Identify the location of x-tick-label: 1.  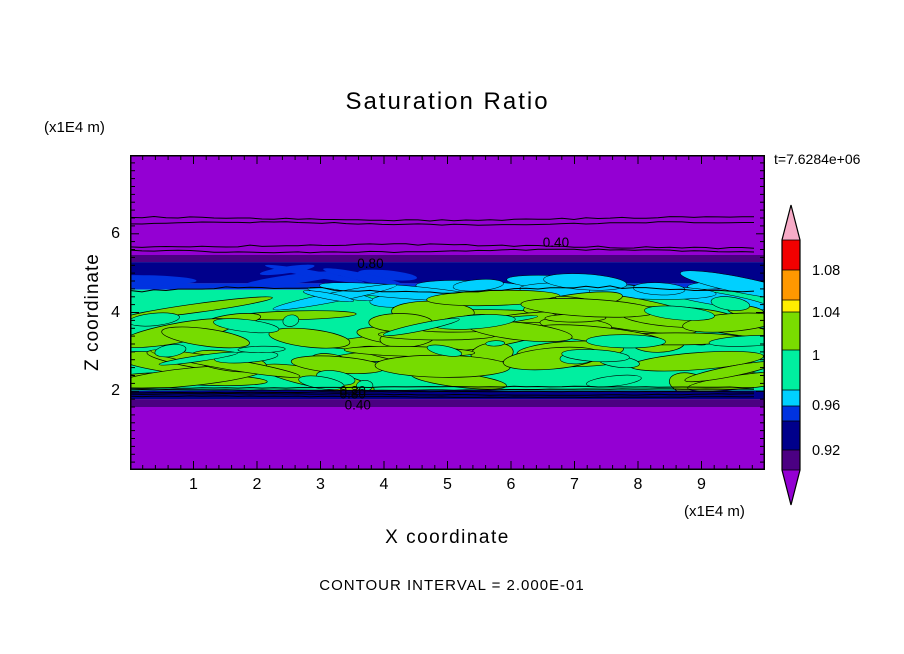
(193, 484).